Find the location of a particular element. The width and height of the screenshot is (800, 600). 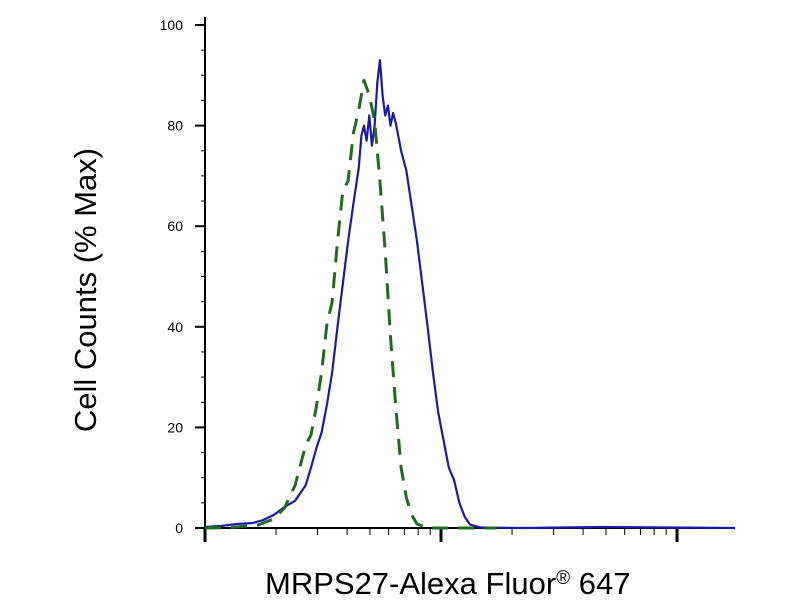

y-tick-label: 80 is located at coordinates (175, 126).